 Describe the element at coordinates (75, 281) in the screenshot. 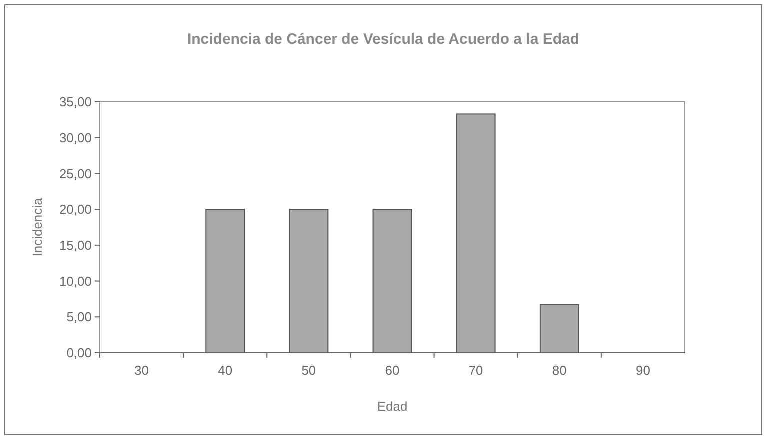

I see `y-tick-label: 10,00` at that location.